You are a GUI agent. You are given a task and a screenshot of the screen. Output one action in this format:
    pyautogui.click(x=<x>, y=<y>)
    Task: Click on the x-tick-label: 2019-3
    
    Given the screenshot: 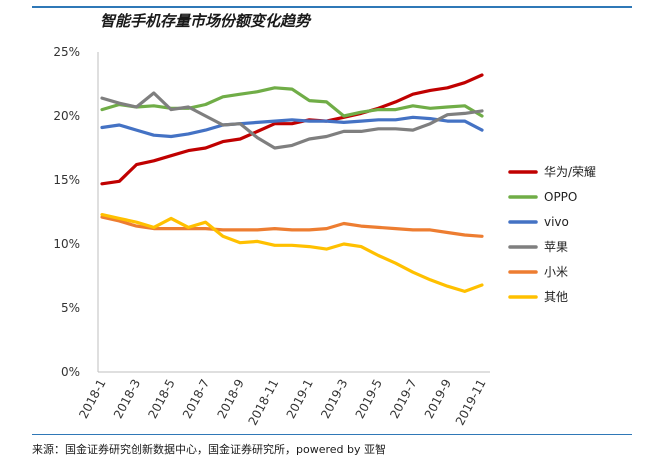 What is the action you would take?
    pyautogui.click(x=334, y=399)
    